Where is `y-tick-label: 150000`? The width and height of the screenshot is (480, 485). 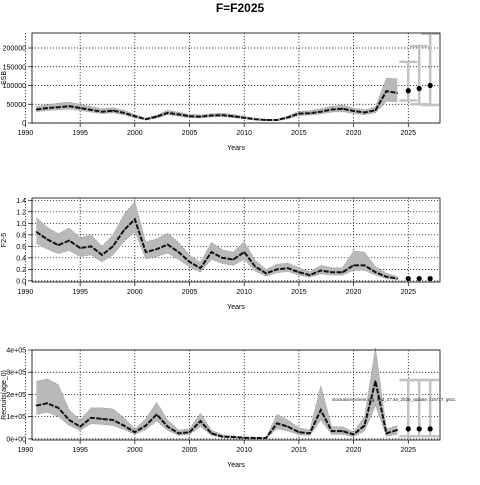
y-tick-label: 150000 is located at coordinates (14, 67).